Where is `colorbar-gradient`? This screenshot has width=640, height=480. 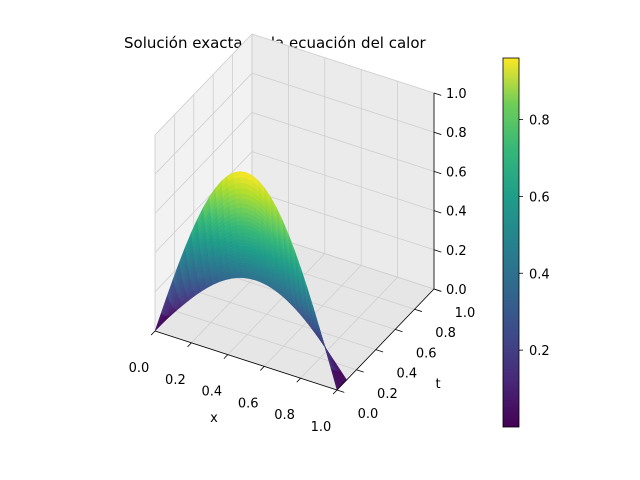 colorbar-gradient is located at coordinates (511, 242).